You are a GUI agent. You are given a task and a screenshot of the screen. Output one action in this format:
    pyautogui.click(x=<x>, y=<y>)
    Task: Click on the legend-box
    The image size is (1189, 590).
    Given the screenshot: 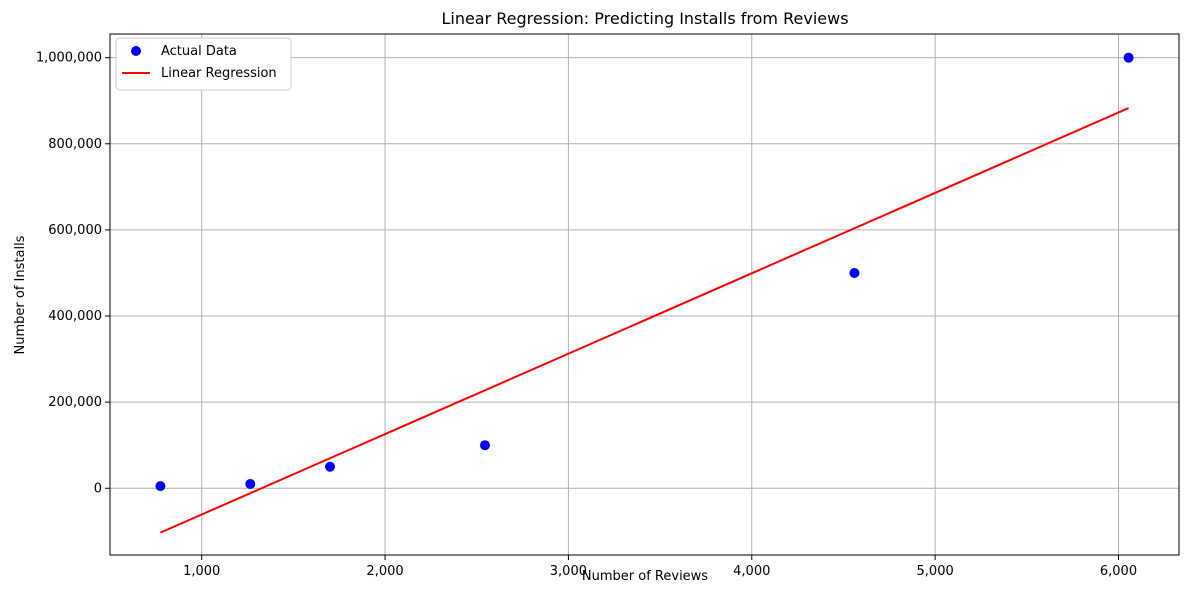 What is the action you would take?
    pyautogui.click(x=203, y=64)
    